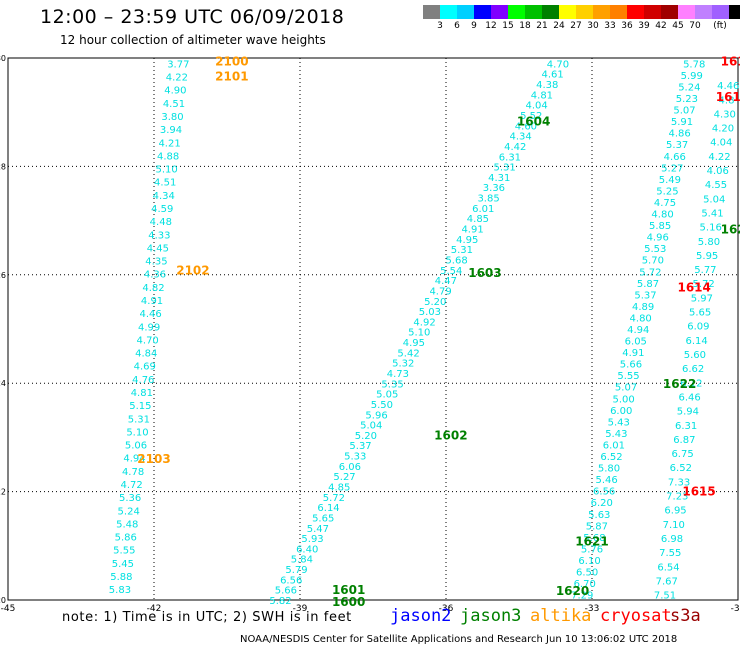 Image resolution: width=740 pixels, height=650 pixels. Describe the element at coordinates (398, 374) in the screenshot. I see `swh-value: 4.73` at that location.